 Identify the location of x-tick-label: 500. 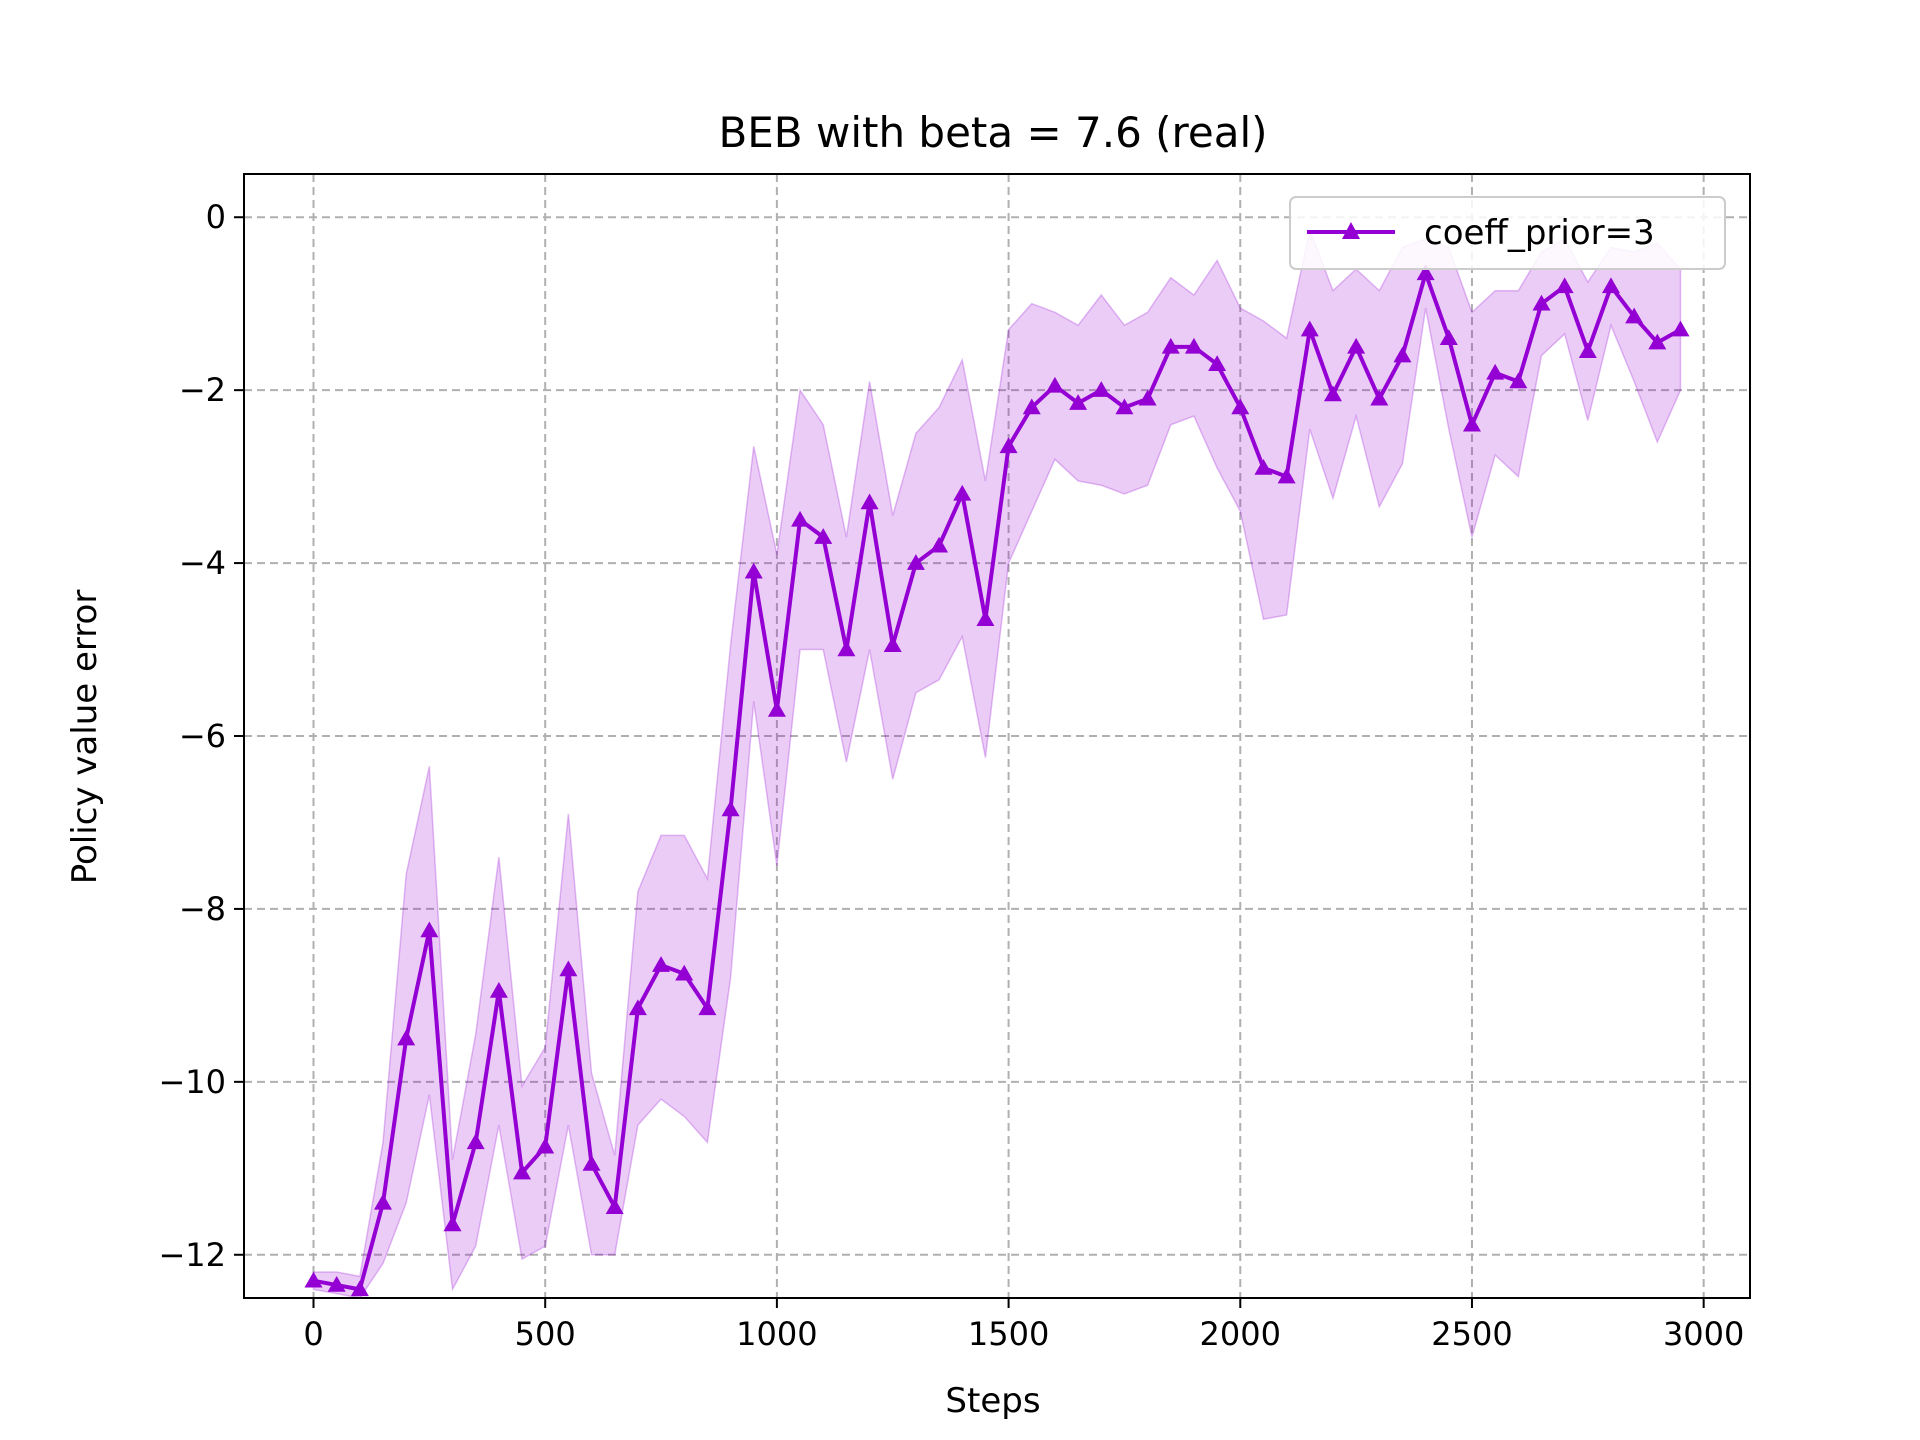
(545, 1334).